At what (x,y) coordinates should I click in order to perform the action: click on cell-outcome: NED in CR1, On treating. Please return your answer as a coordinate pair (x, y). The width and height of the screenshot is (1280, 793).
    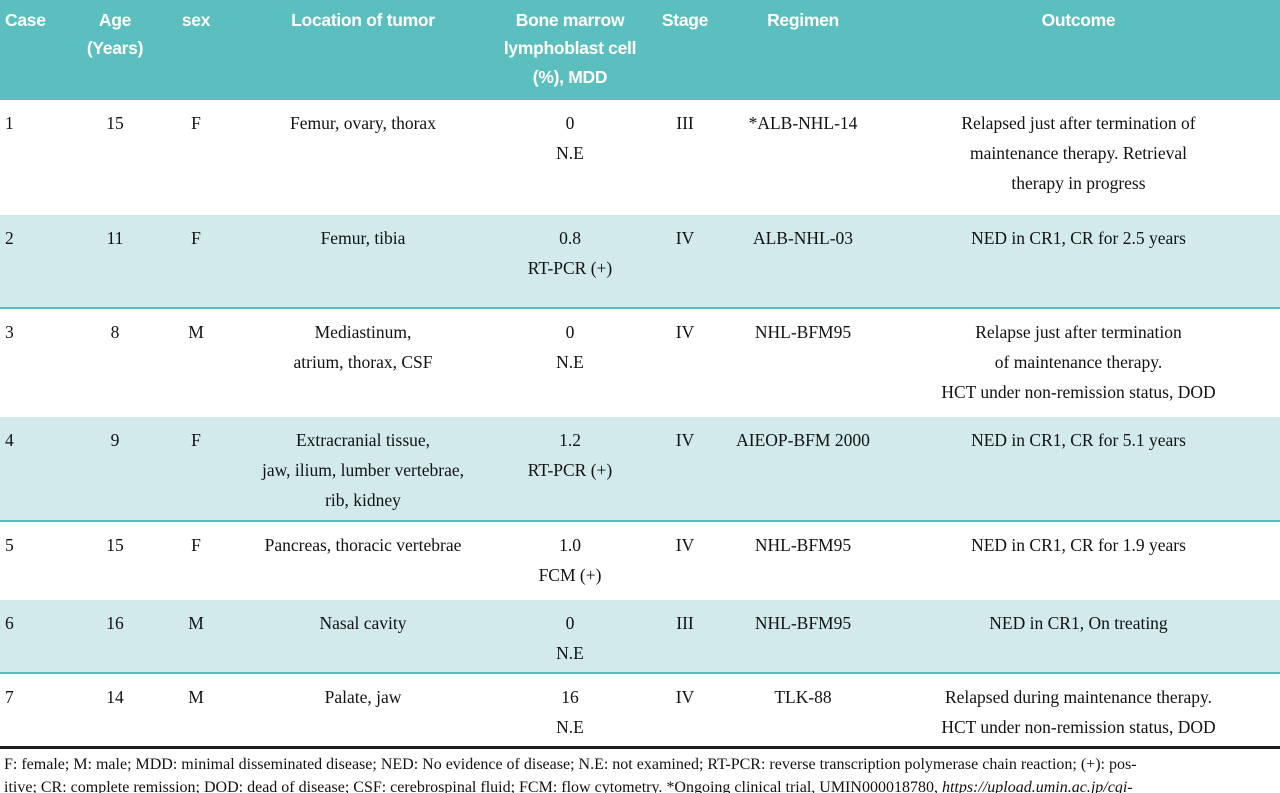
    Looking at the image, I should click on (1078, 633).